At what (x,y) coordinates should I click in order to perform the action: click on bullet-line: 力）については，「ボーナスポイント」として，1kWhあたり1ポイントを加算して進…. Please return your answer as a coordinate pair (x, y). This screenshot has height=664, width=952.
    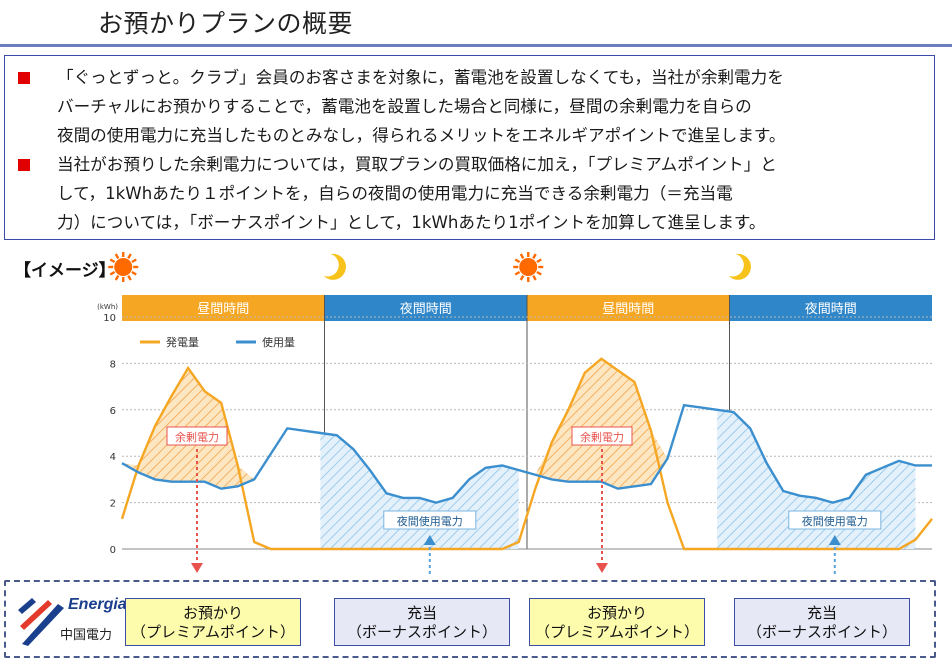
    Looking at the image, I should click on (411, 222).